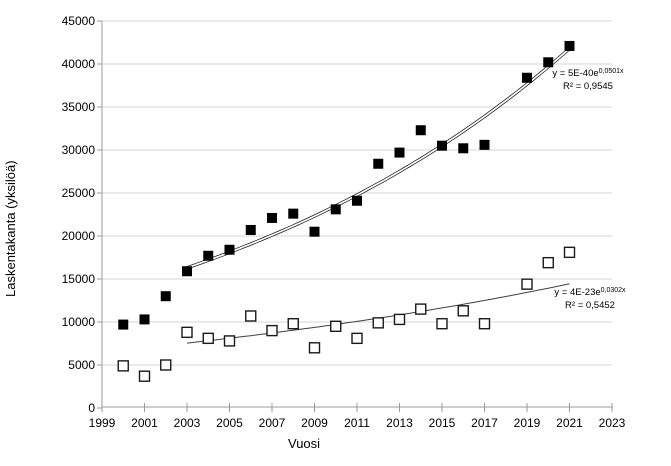 This screenshot has height=466, width=671. What do you see at coordinates (91, 408) in the screenshot?
I see `y-tick-label: 0` at bounding box center [91, 408].